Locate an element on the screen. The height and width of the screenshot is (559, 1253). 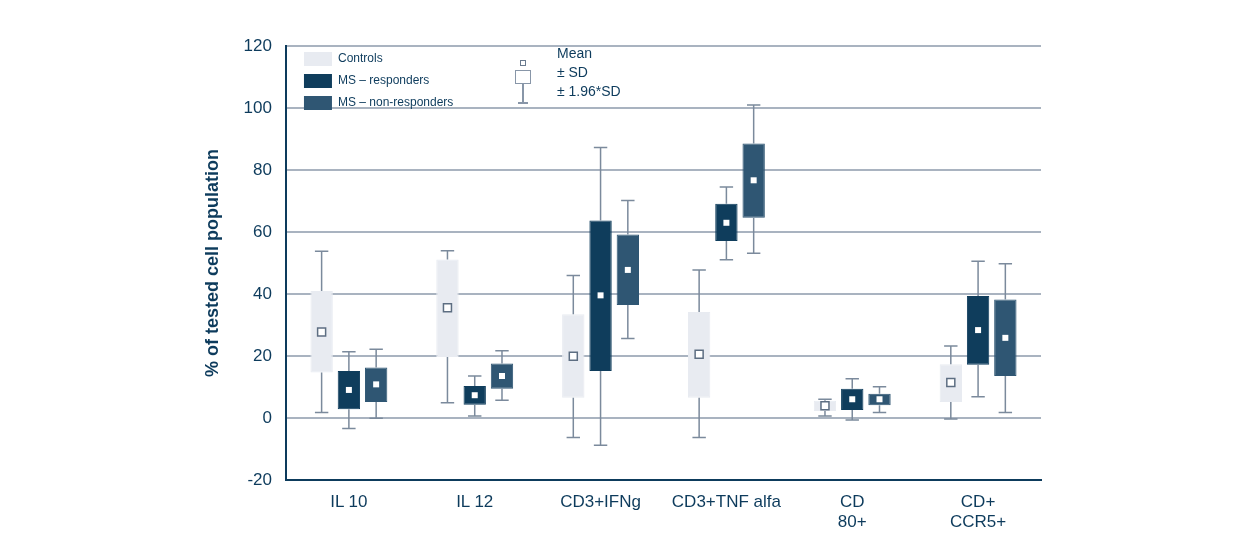
y-tick-label: 20 is located at coordinates (262, 355).